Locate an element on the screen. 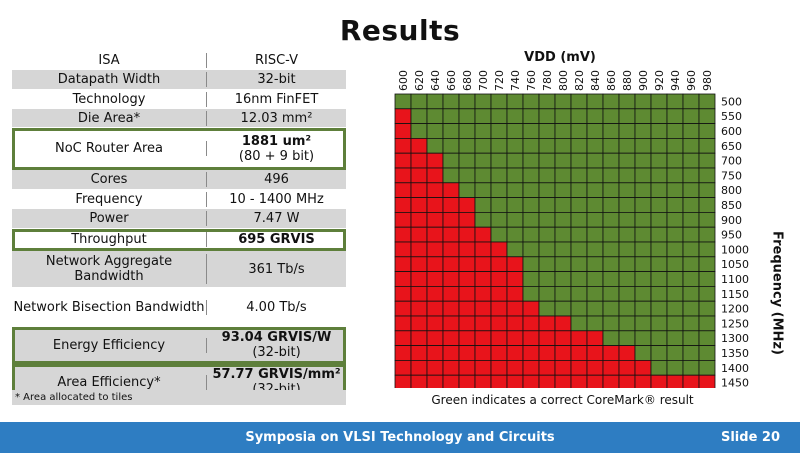  table-key: Area Efficiency* is located at coordinates (109, 382).